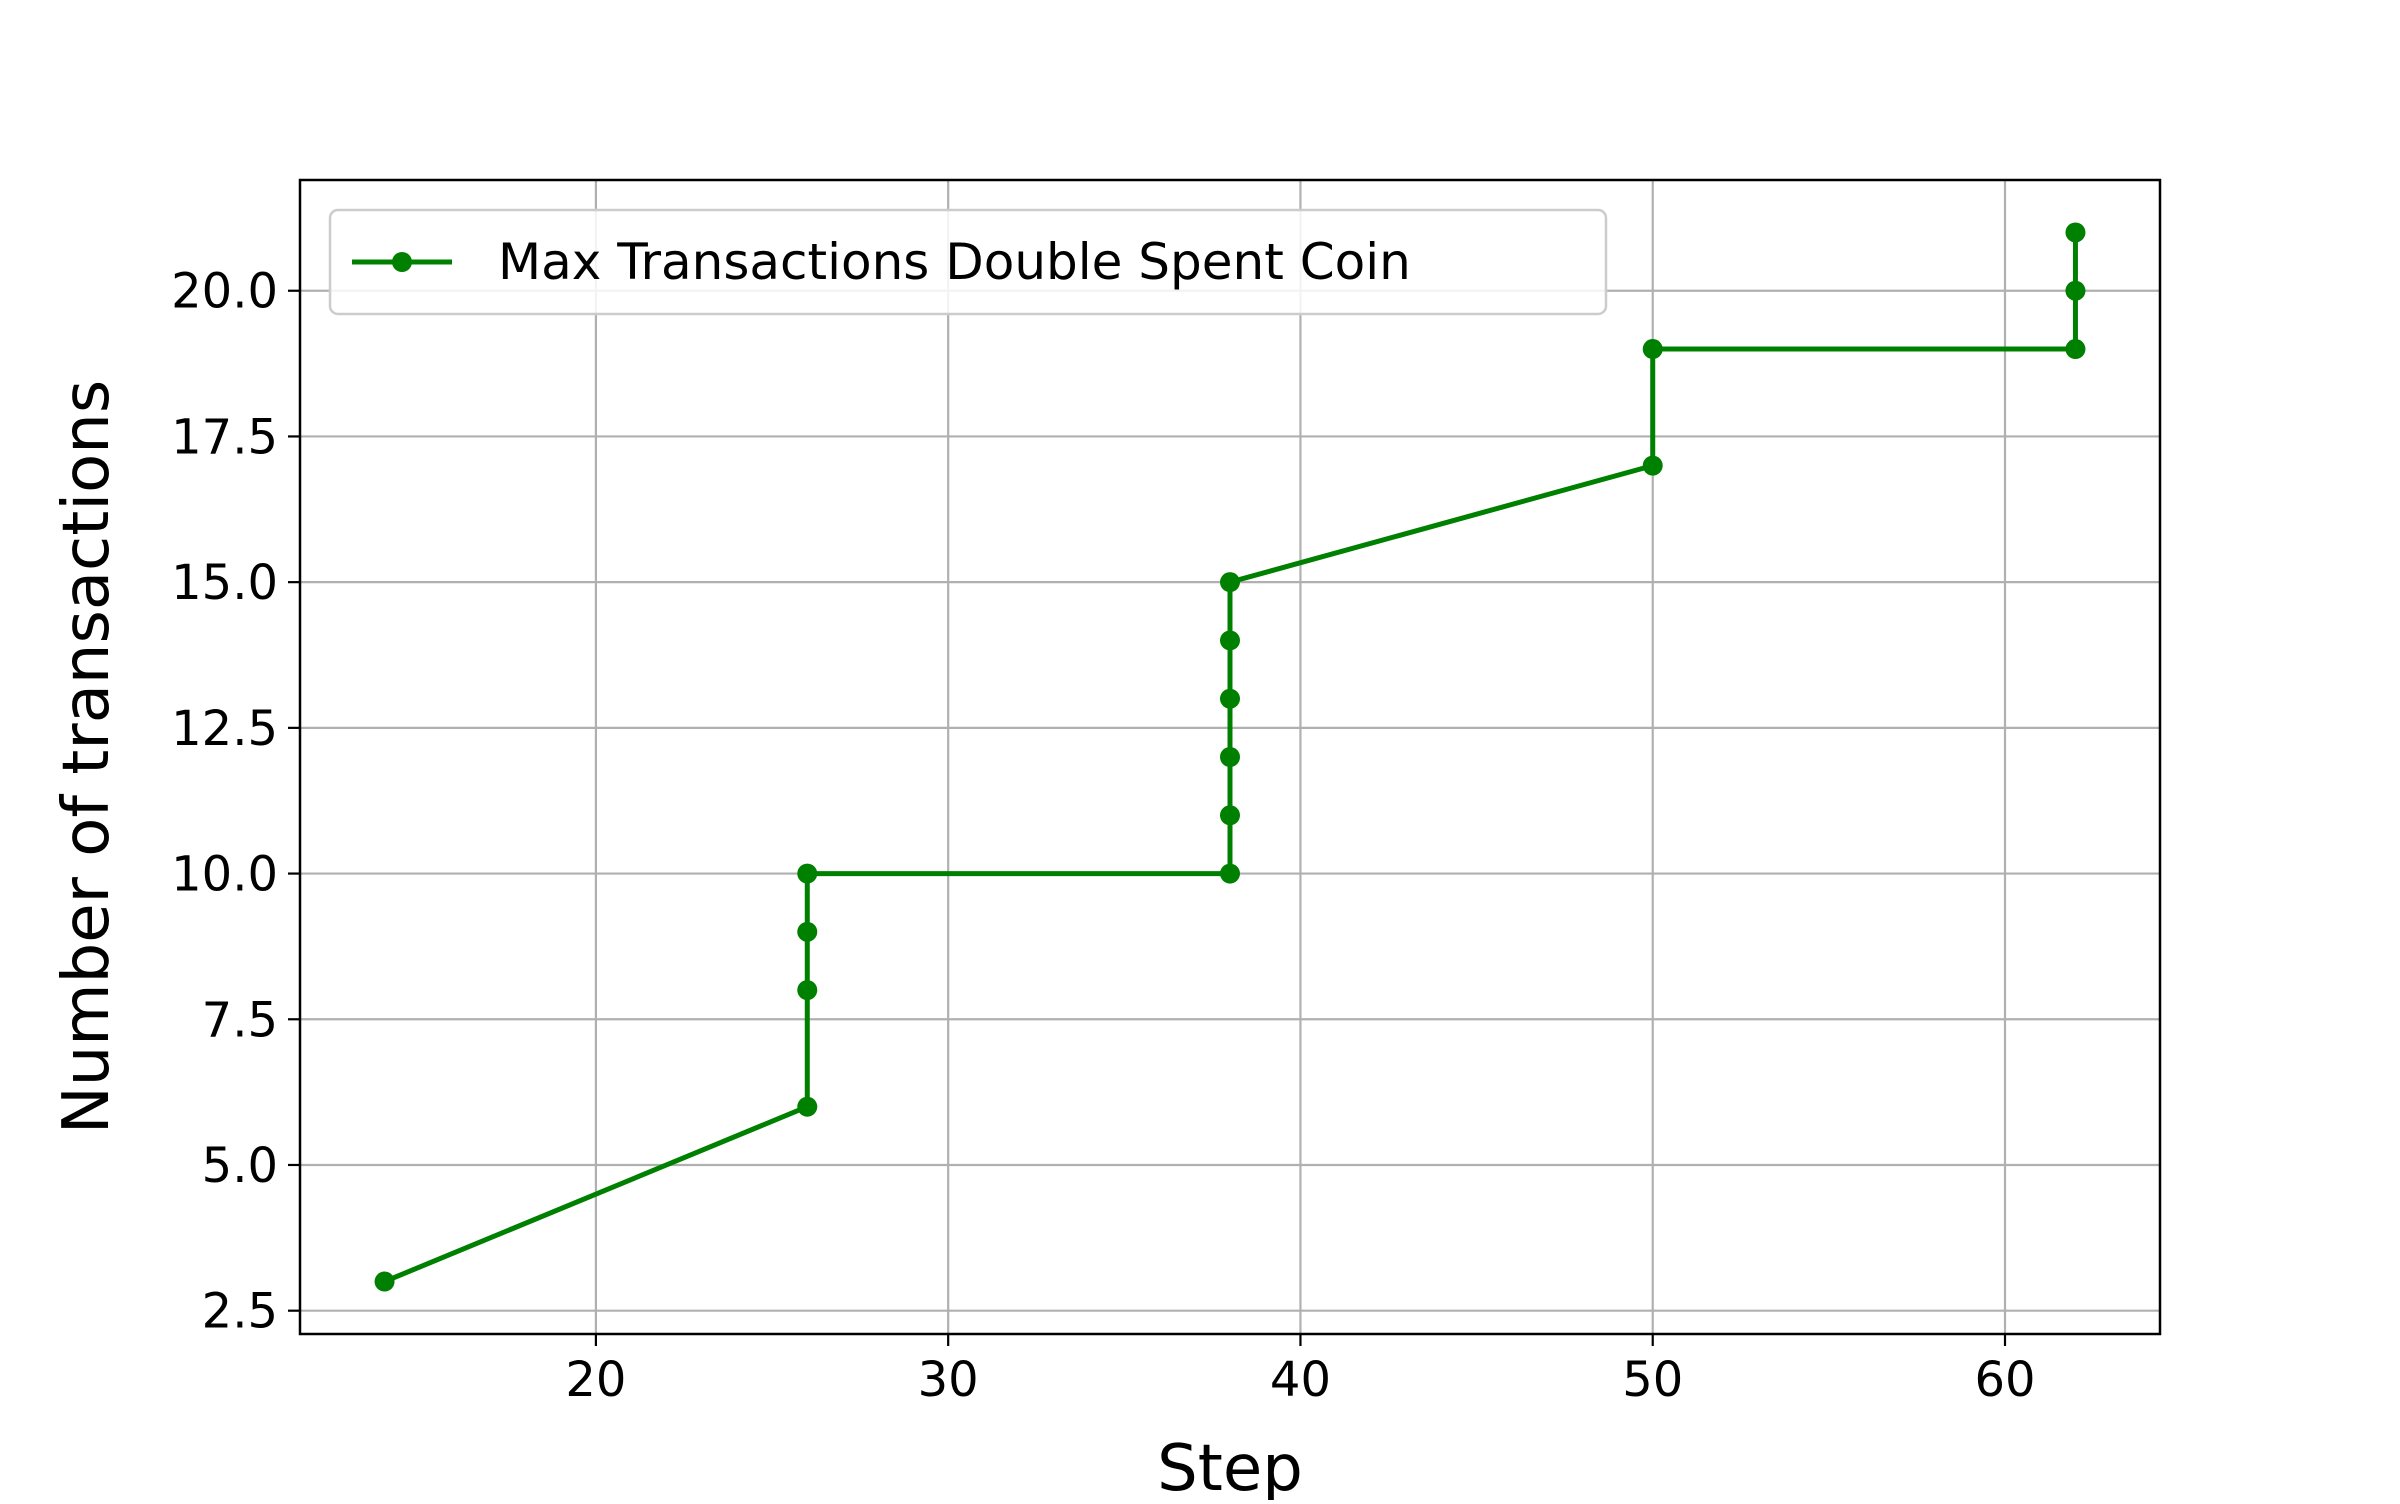 This screenshot has height=1504, width=2400. Describe the element at coordinates (948, 1380) in the screenshot. I see `x-tick-label: 30` at that location.